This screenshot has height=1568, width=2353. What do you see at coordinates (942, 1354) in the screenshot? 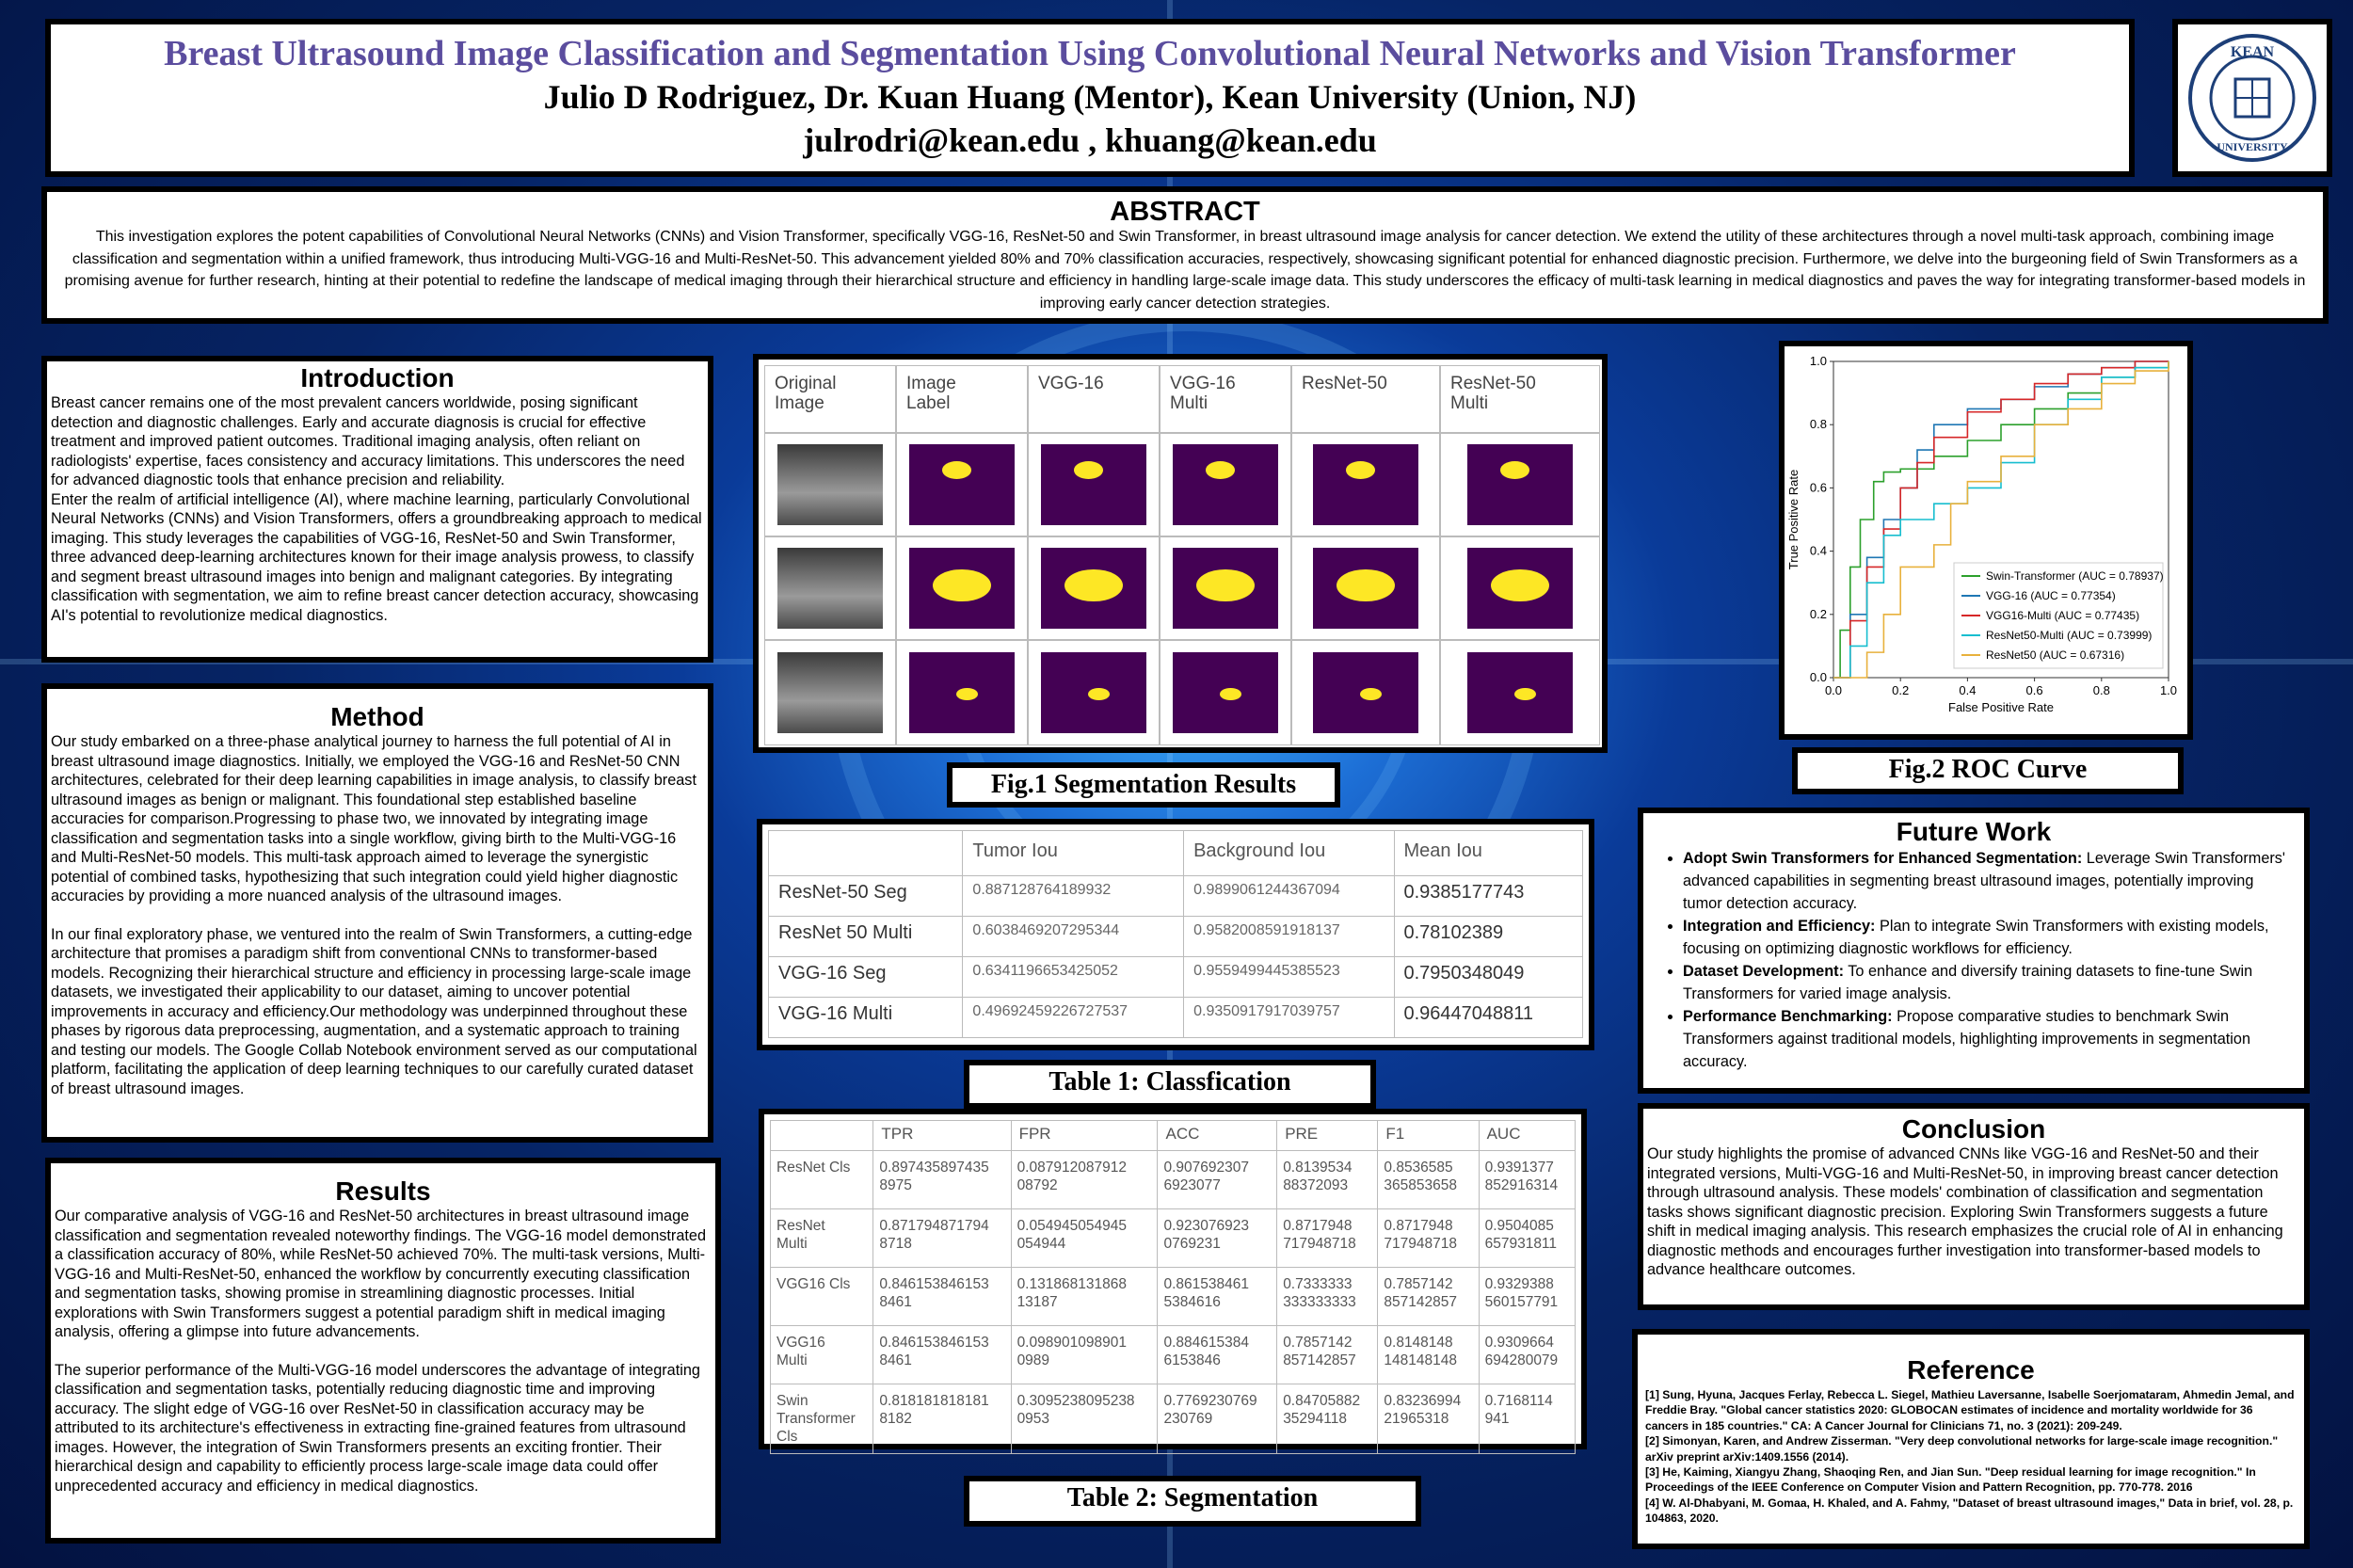
I see `table-cell: 0.846153846153 8461` at bounding box center [942, 1354].